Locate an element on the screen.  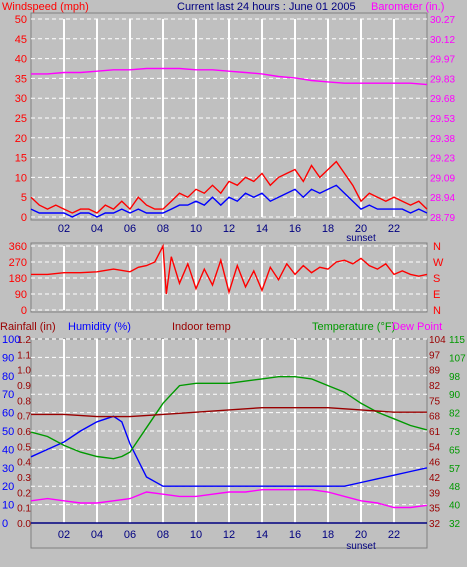
temp-y-tick-outer-4: 46 is located at coordinates (435, 463).